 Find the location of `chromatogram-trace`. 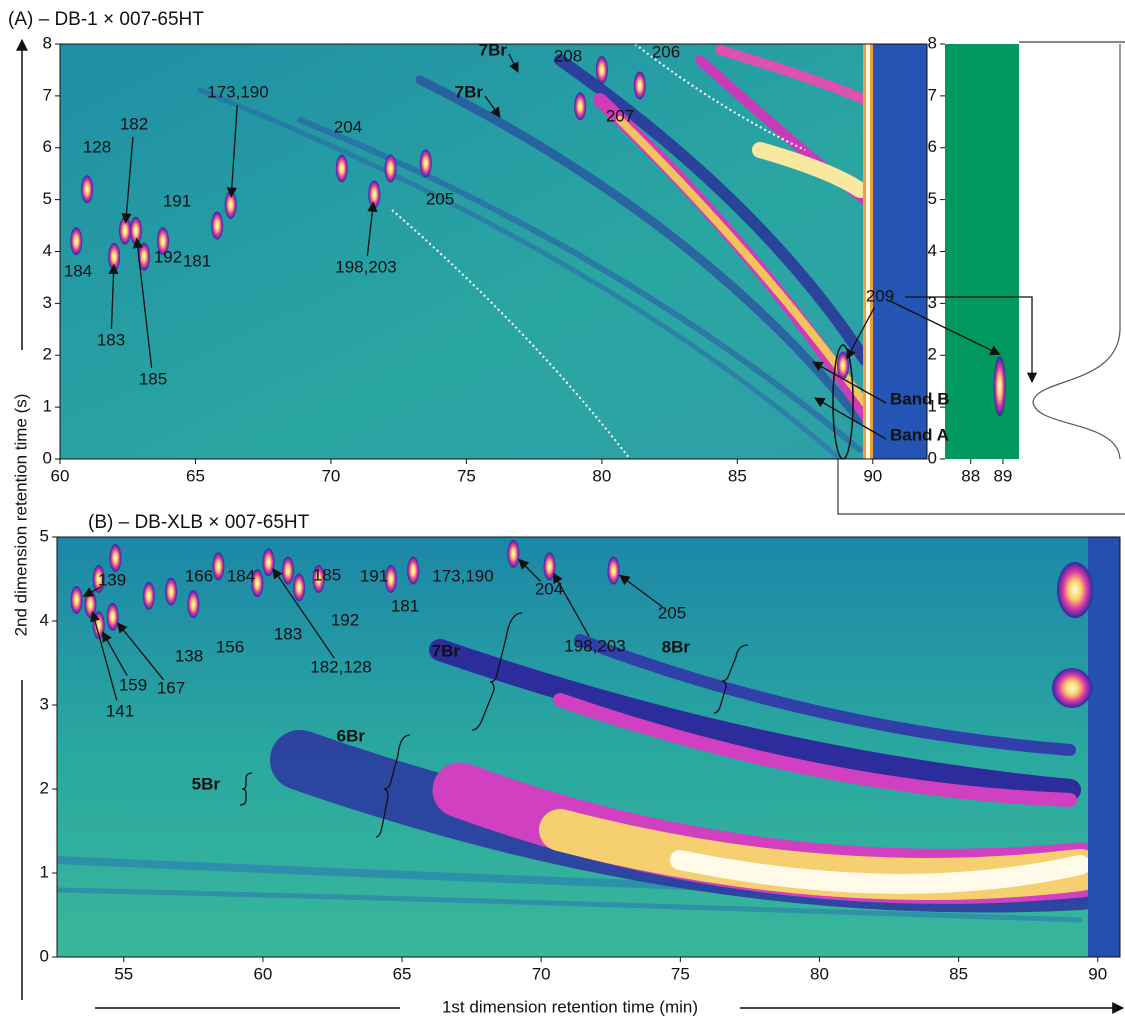

chromatogram-trace is located at coordinates (1076, 252).